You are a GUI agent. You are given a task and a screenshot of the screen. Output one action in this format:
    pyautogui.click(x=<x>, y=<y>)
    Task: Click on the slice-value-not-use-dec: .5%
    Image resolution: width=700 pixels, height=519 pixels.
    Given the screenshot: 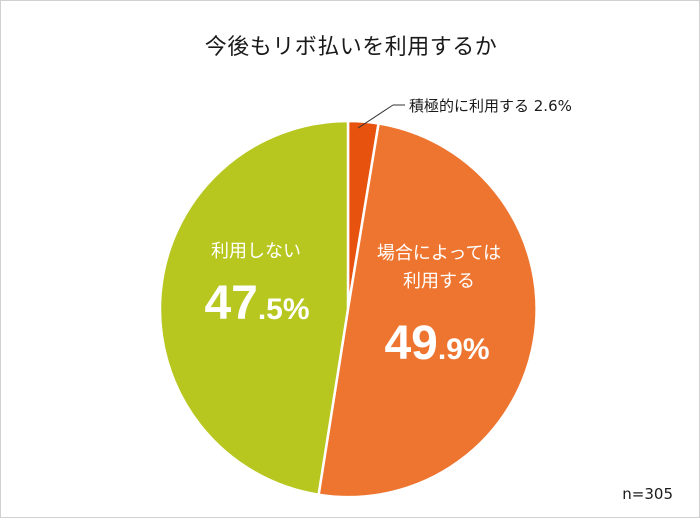 What is the action you would take?
    pyautogui.click(x=284, y=309)
    